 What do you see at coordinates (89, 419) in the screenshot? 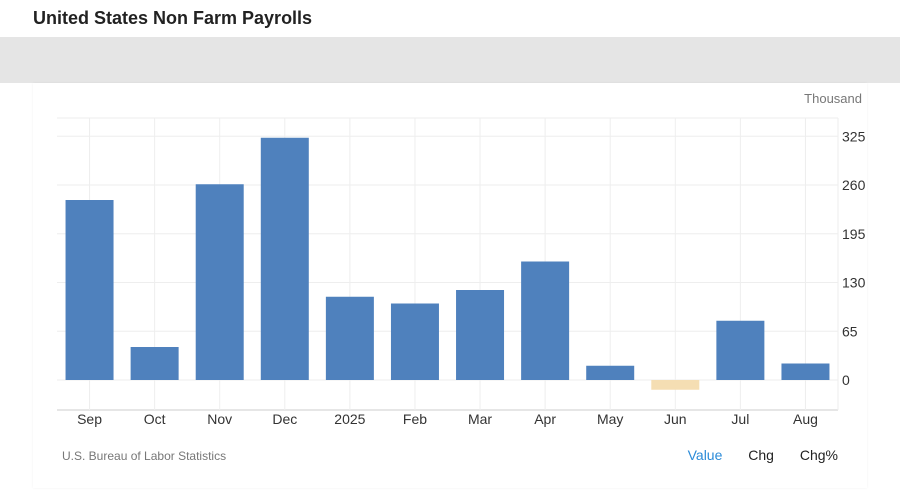
I see `x-tick-label: Sep` at bounding box center [89, 419].